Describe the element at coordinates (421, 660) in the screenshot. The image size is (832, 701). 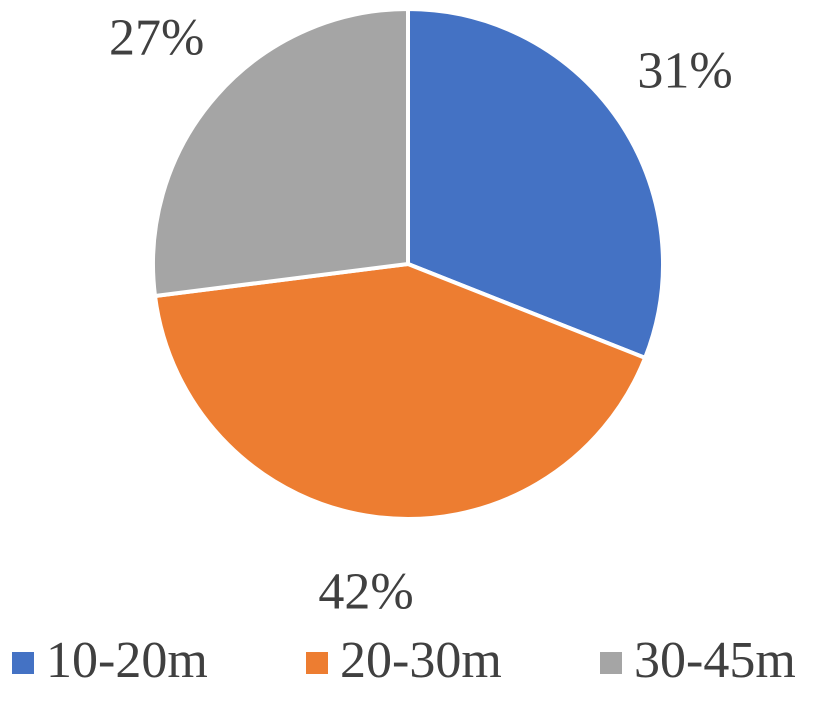
I see `legend-label: 20-30m` at that location.